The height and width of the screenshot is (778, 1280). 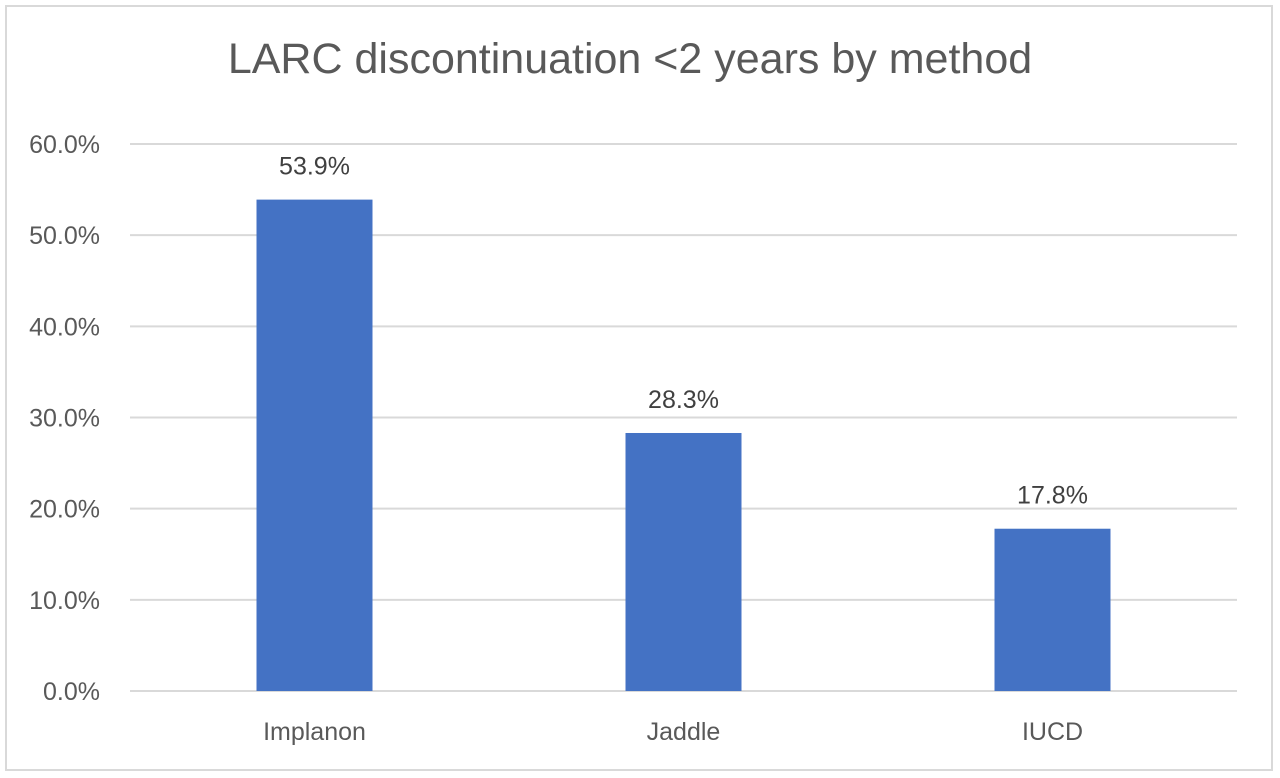 I want to click on data-label: 17.8%, so click(x=1052, y=496).